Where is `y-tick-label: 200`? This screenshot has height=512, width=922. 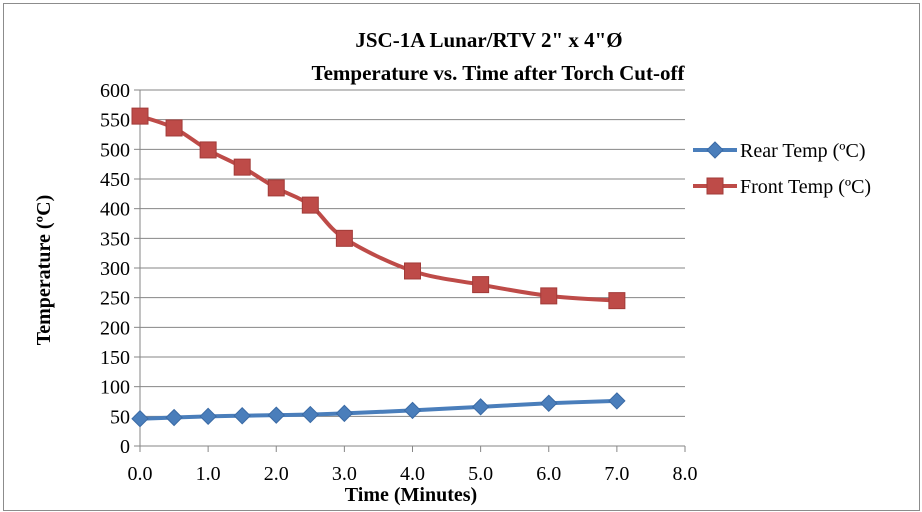 y-tick-label: 200 is located at coordinates (115, 328).